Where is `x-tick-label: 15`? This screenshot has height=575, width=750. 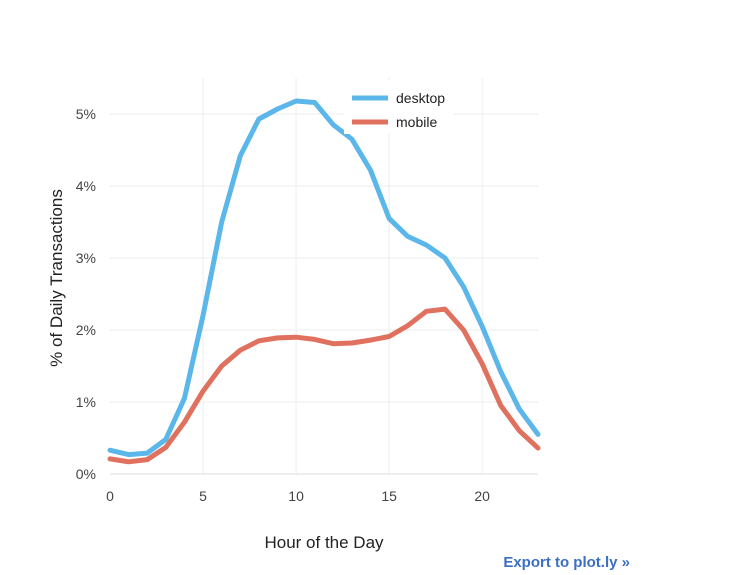
x-tick-label: 15 is located at coordinates (389, 496).